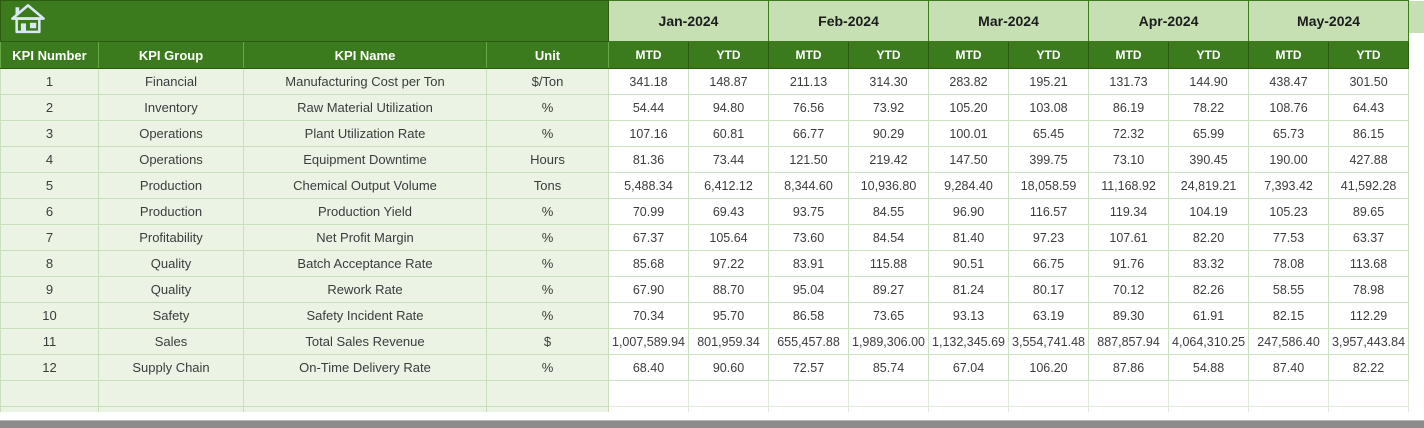  I want to click on kpi-value-cell: 97.23, so click(1049, 237).